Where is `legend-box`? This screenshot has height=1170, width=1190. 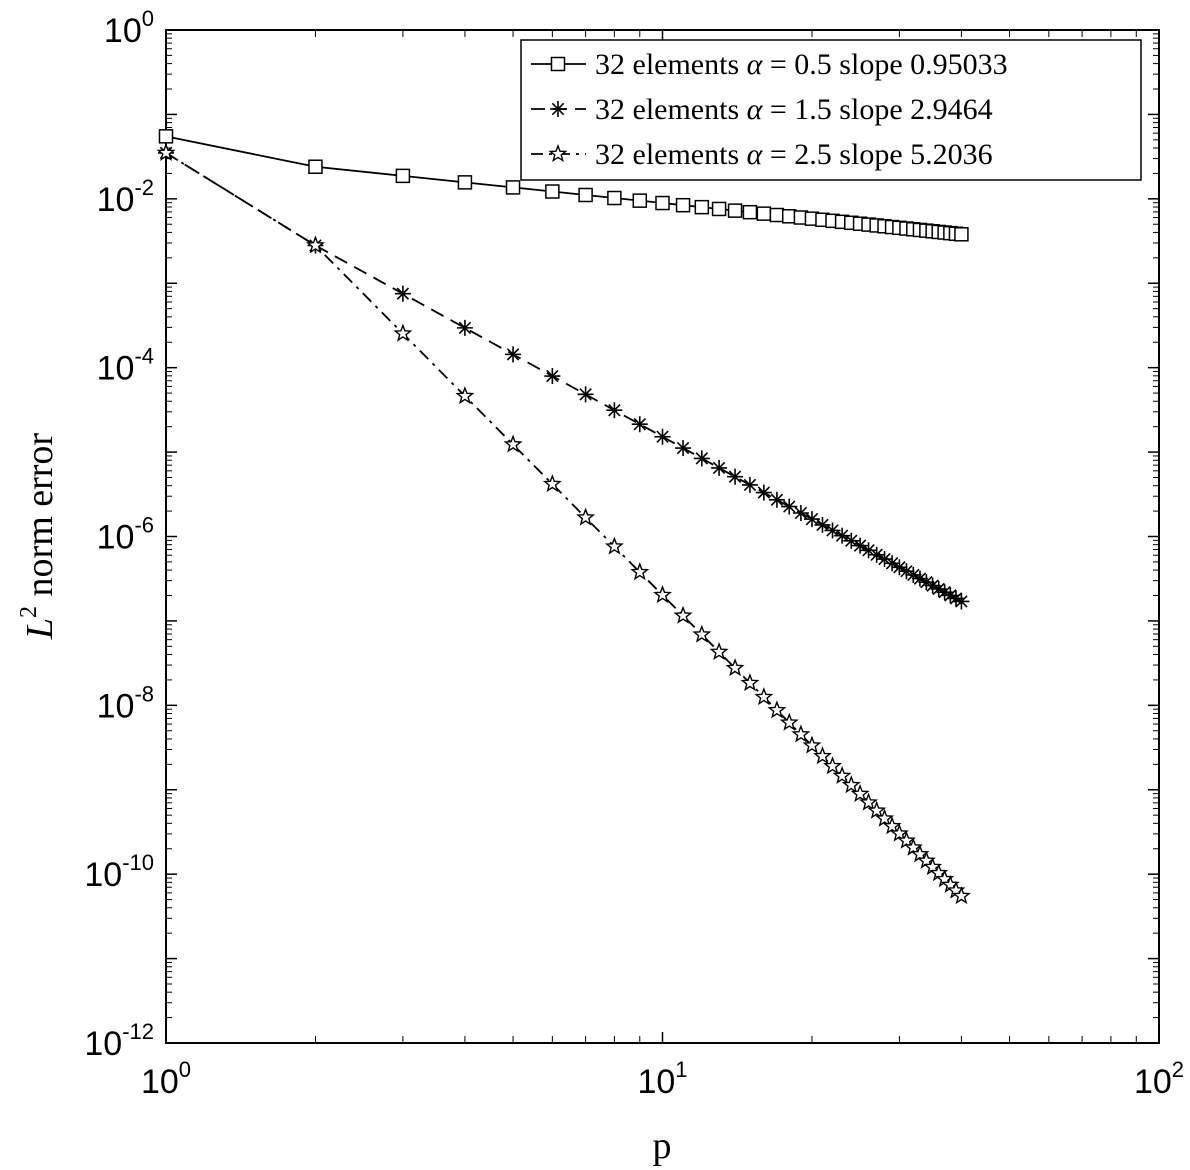
legend-box is located at coordinates (831, 110).